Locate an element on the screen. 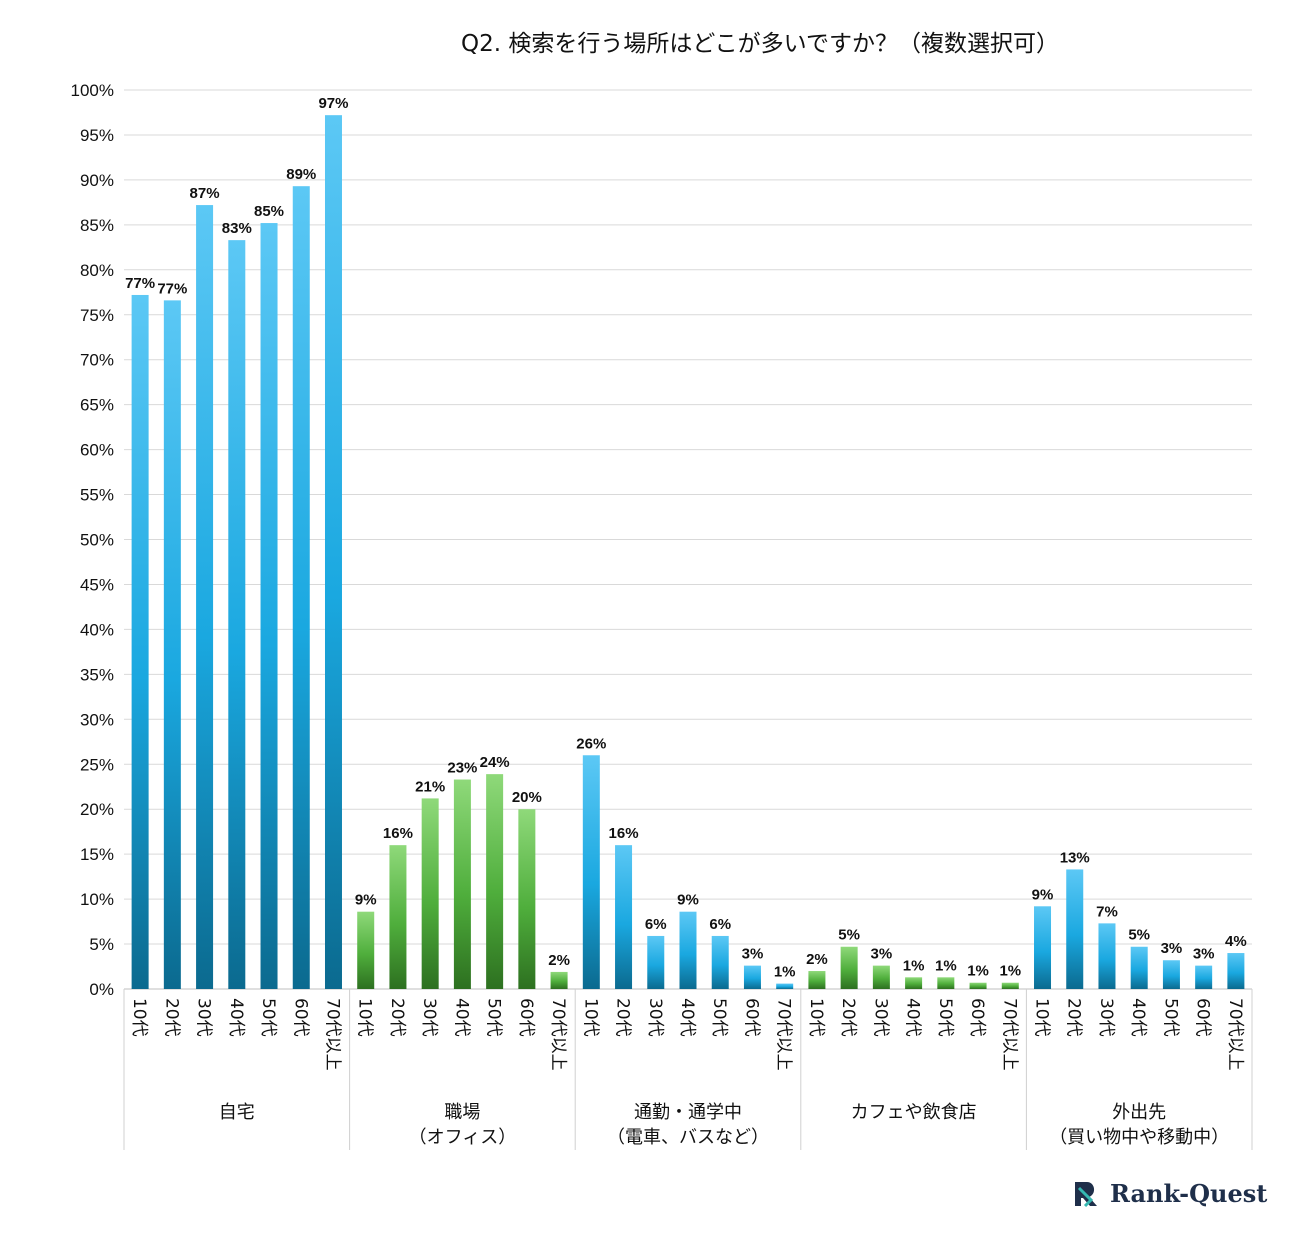 This screenshot has width=1299, height=1257. group-label: カフェや飲食店 is located at coordinates (914, 1112).